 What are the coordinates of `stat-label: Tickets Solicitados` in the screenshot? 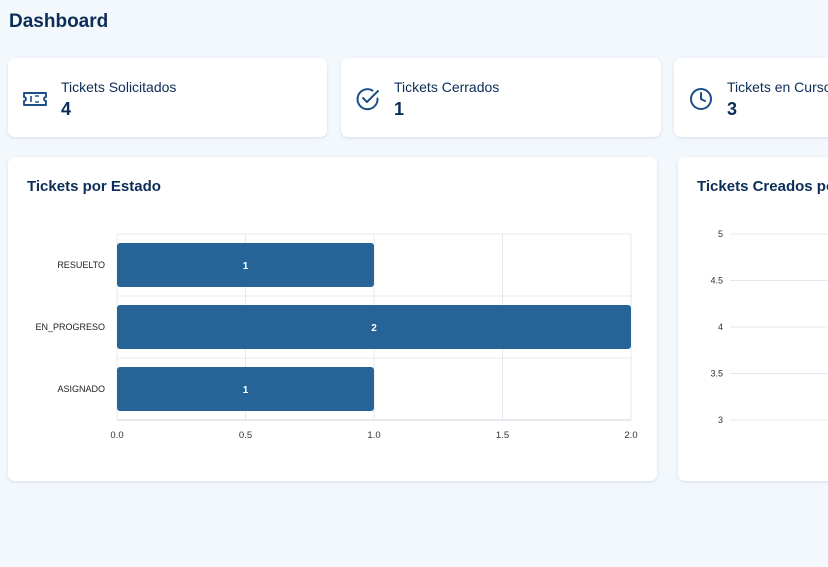 It's located at (119, 87).